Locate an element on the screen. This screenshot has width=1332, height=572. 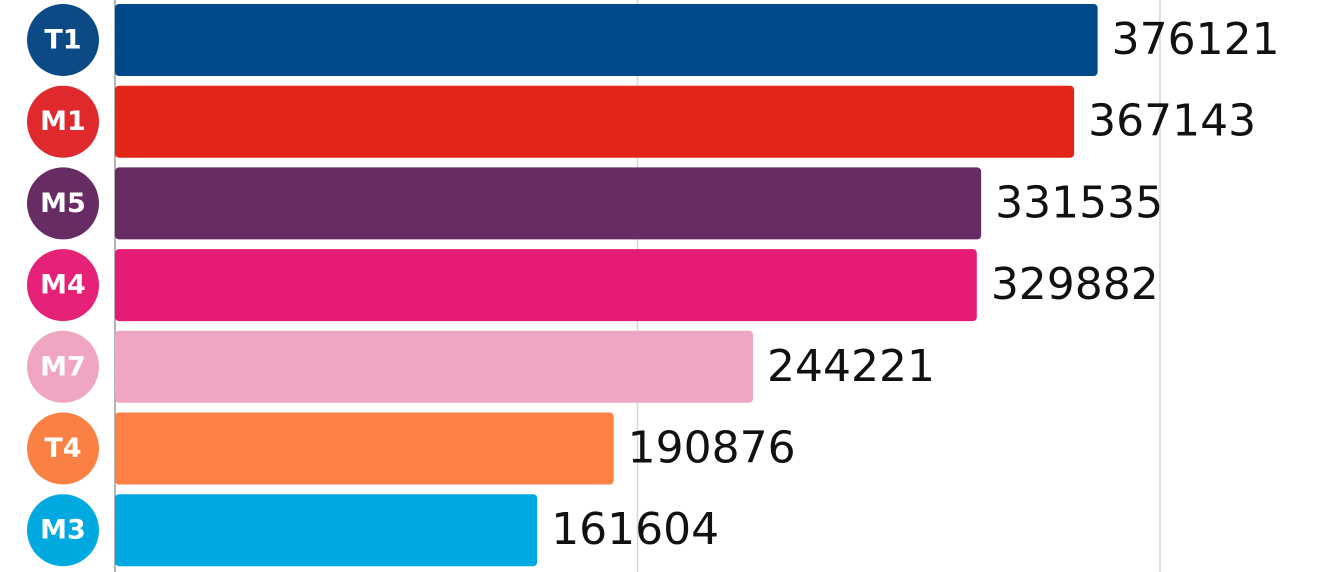
bar-m7 is located at coordinates (434, 366).